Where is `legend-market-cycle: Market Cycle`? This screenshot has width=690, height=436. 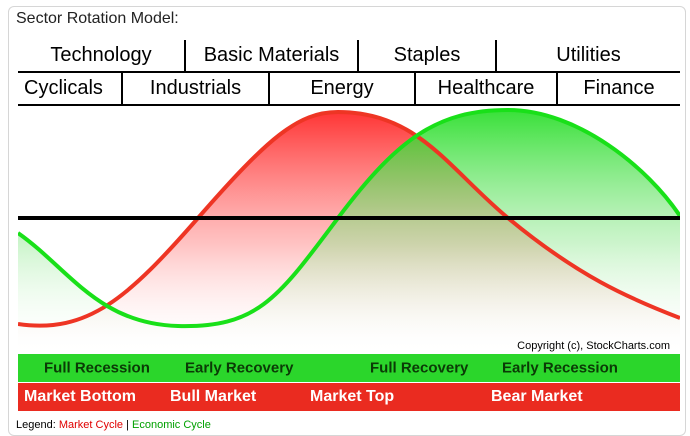 legend-market-cycle: Market Cycle is located at coordinates (91, 425).